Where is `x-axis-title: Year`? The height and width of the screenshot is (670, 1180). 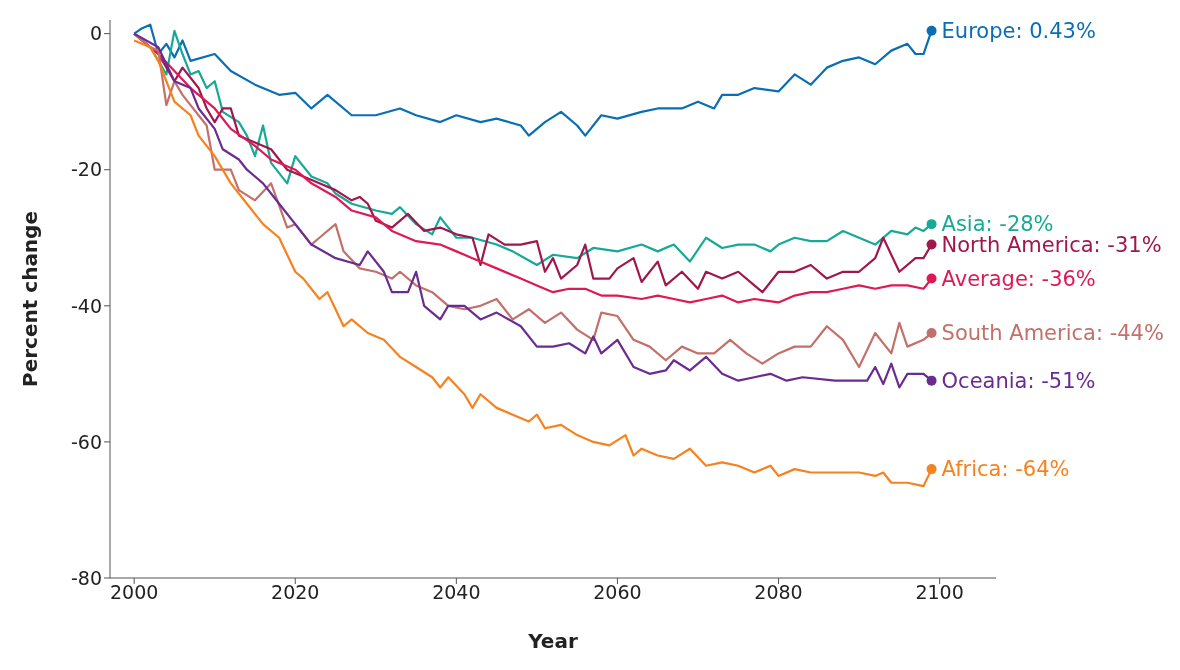 x-axis-title: Year is located at coordinates (552, 641).